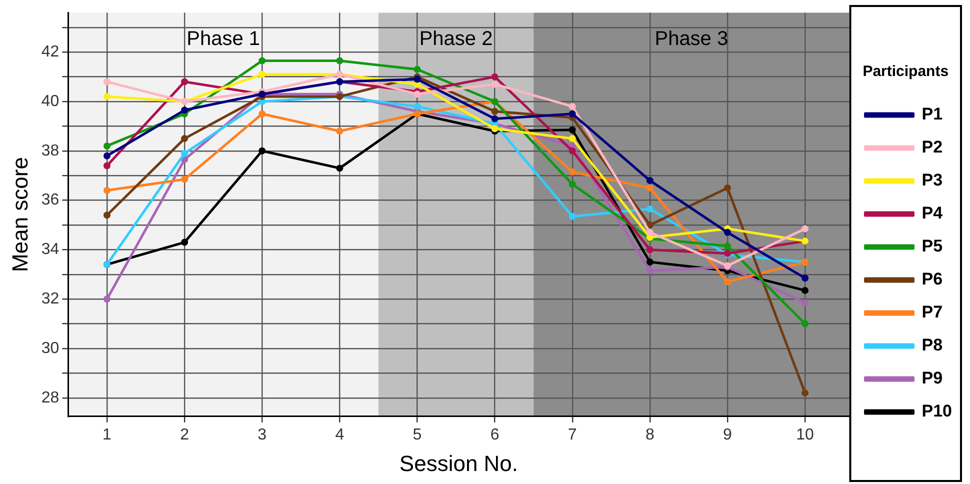 Image resolution: width=970 pixels, height=484 pixels. I want to click on y-tick-label: 30, so click(50, 348).